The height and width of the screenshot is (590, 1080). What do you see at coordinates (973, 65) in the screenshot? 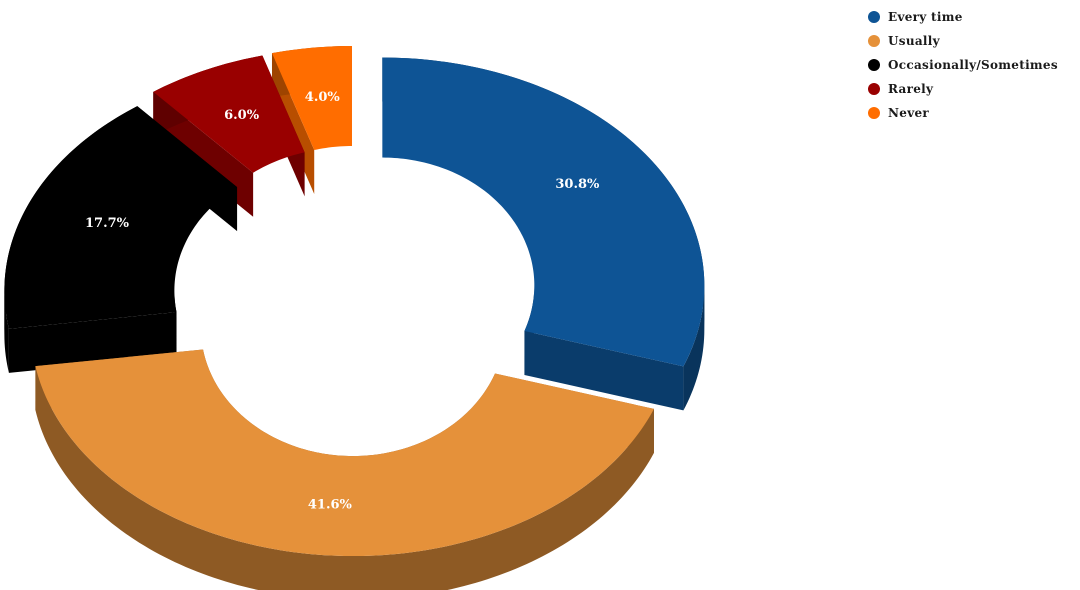
I see `legend-label-occasionally-sometimes: Occasionally/Sometimes` at bounding box center [973, 65].